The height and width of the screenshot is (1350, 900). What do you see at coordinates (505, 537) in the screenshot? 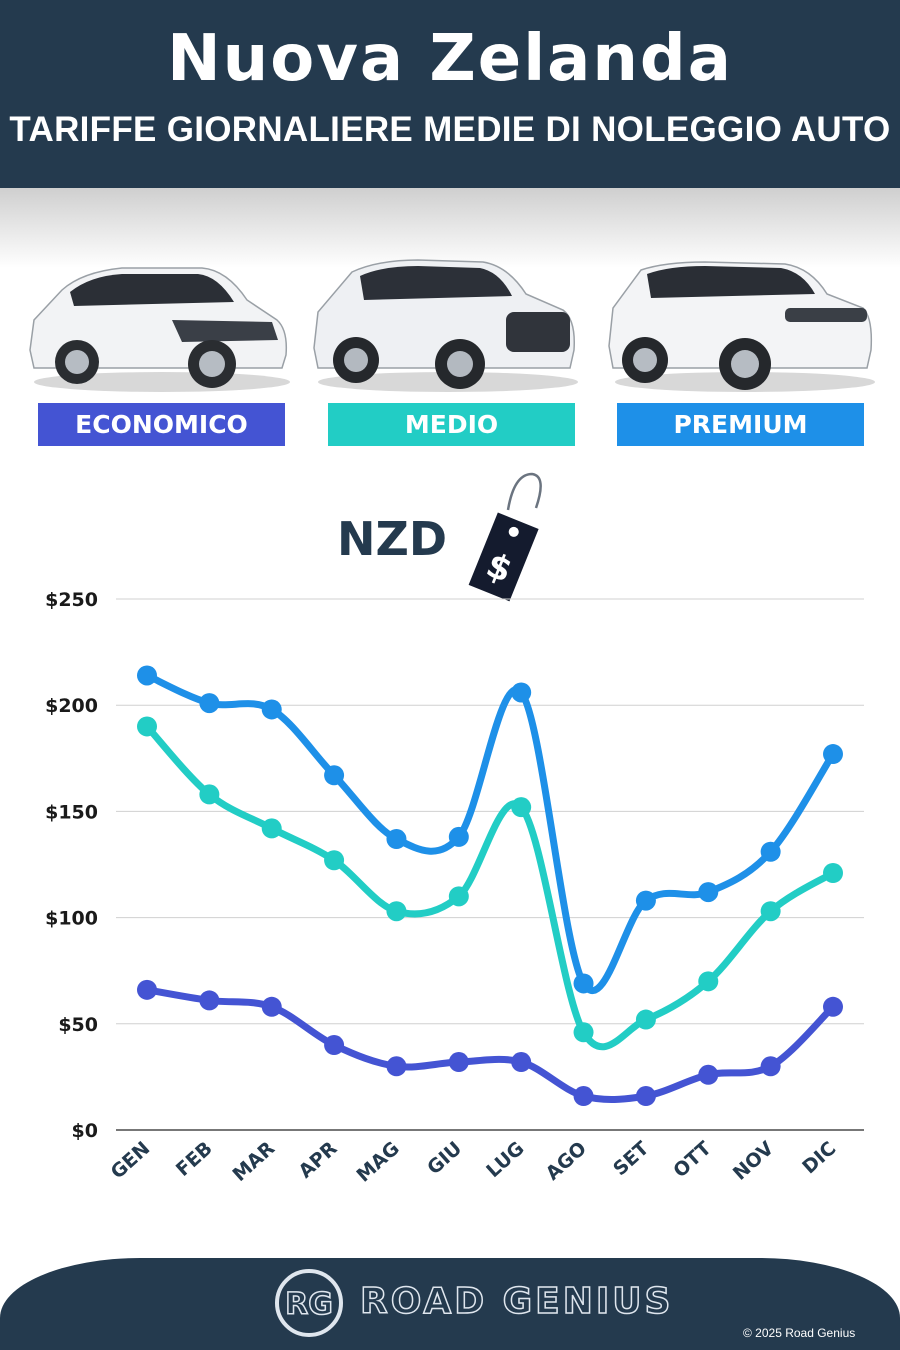
I see `price-tag-icon: $` at bounding box center [505, 537].